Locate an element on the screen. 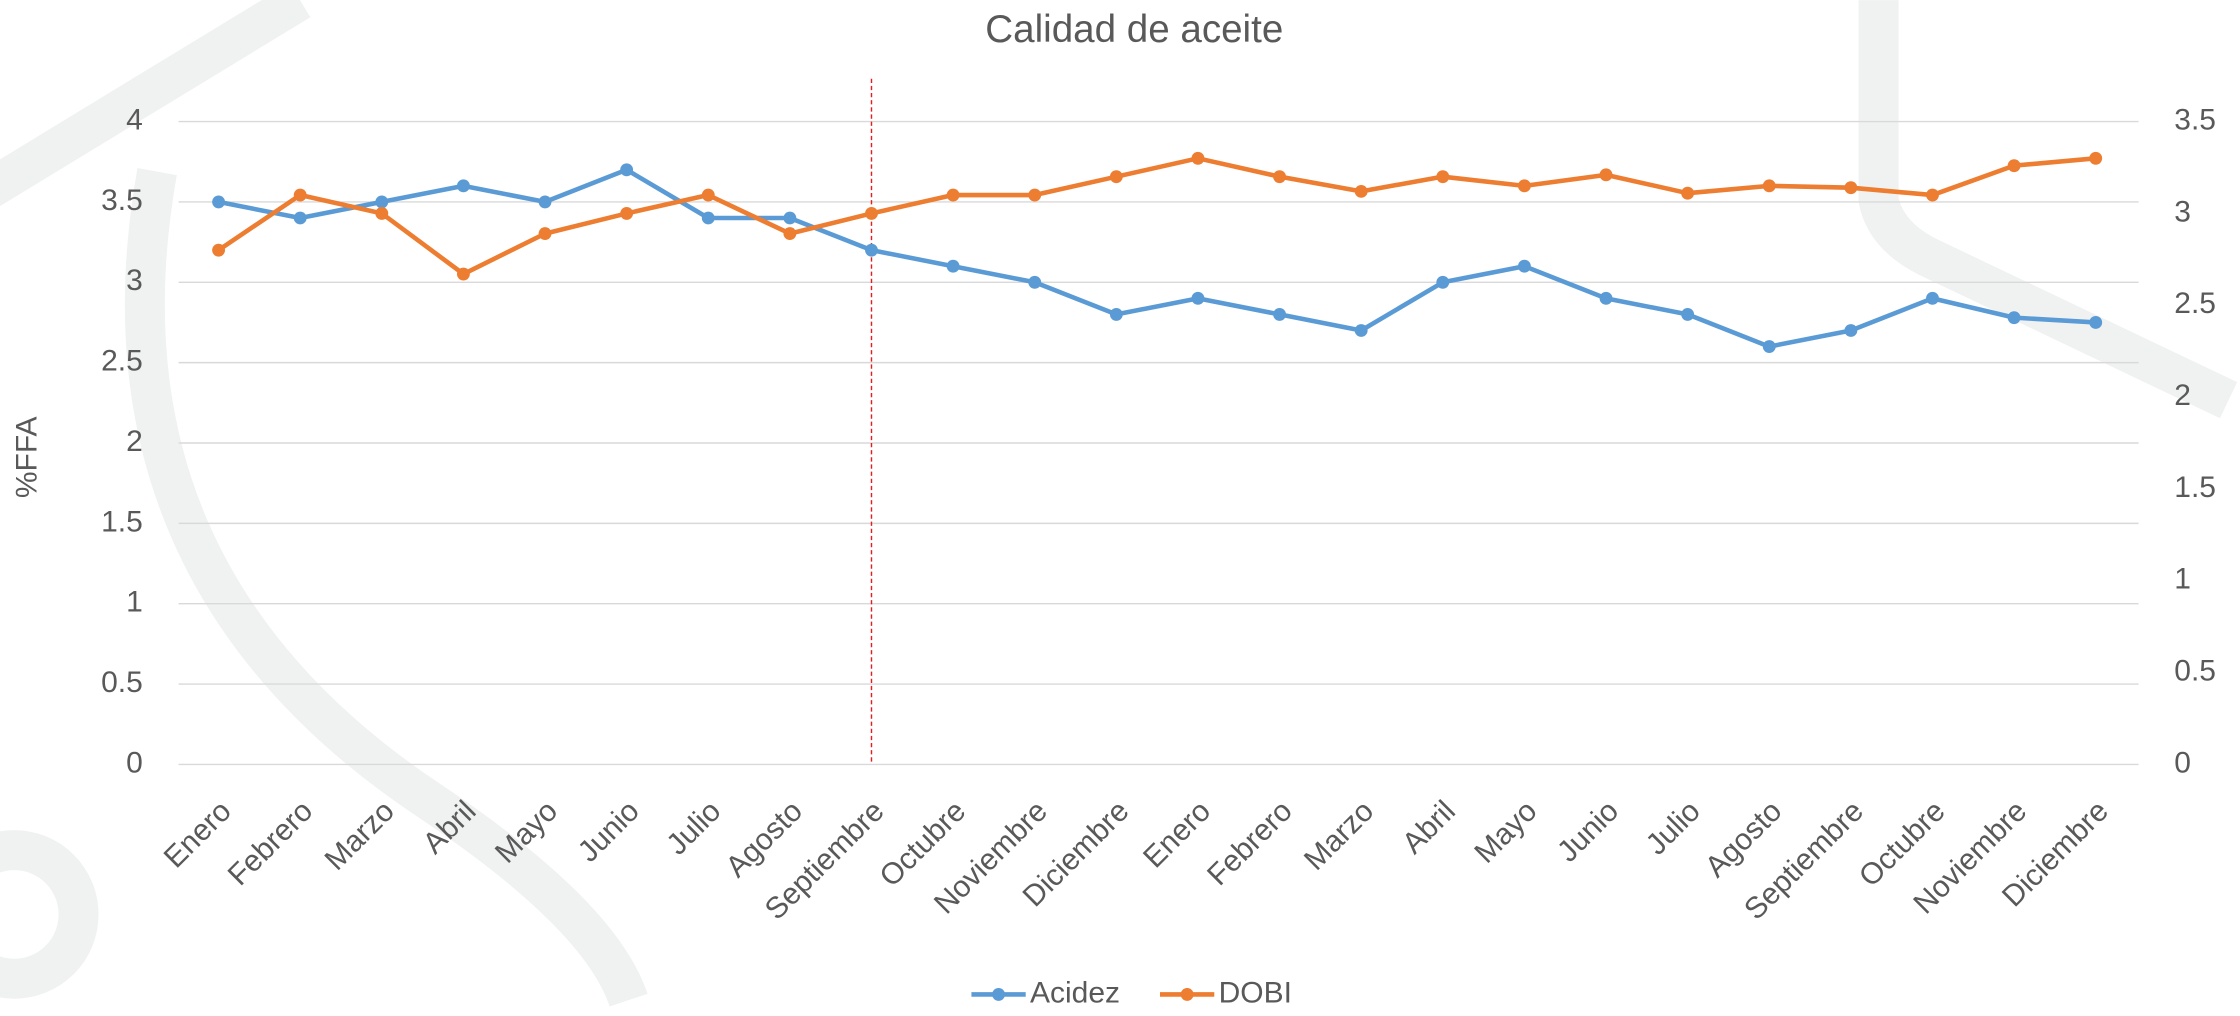  y2-tick-label: 0.5 is located at coordinates (2195, 671).